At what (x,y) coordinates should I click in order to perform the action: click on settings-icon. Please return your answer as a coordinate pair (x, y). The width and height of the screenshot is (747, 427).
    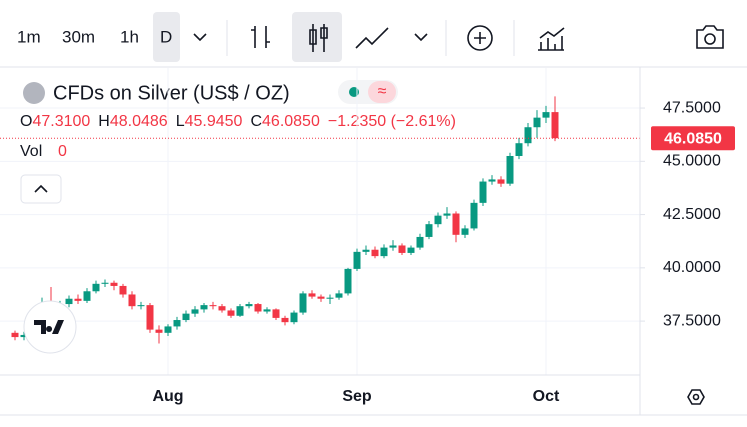
    Looking at the image, I should click on (696, 397).